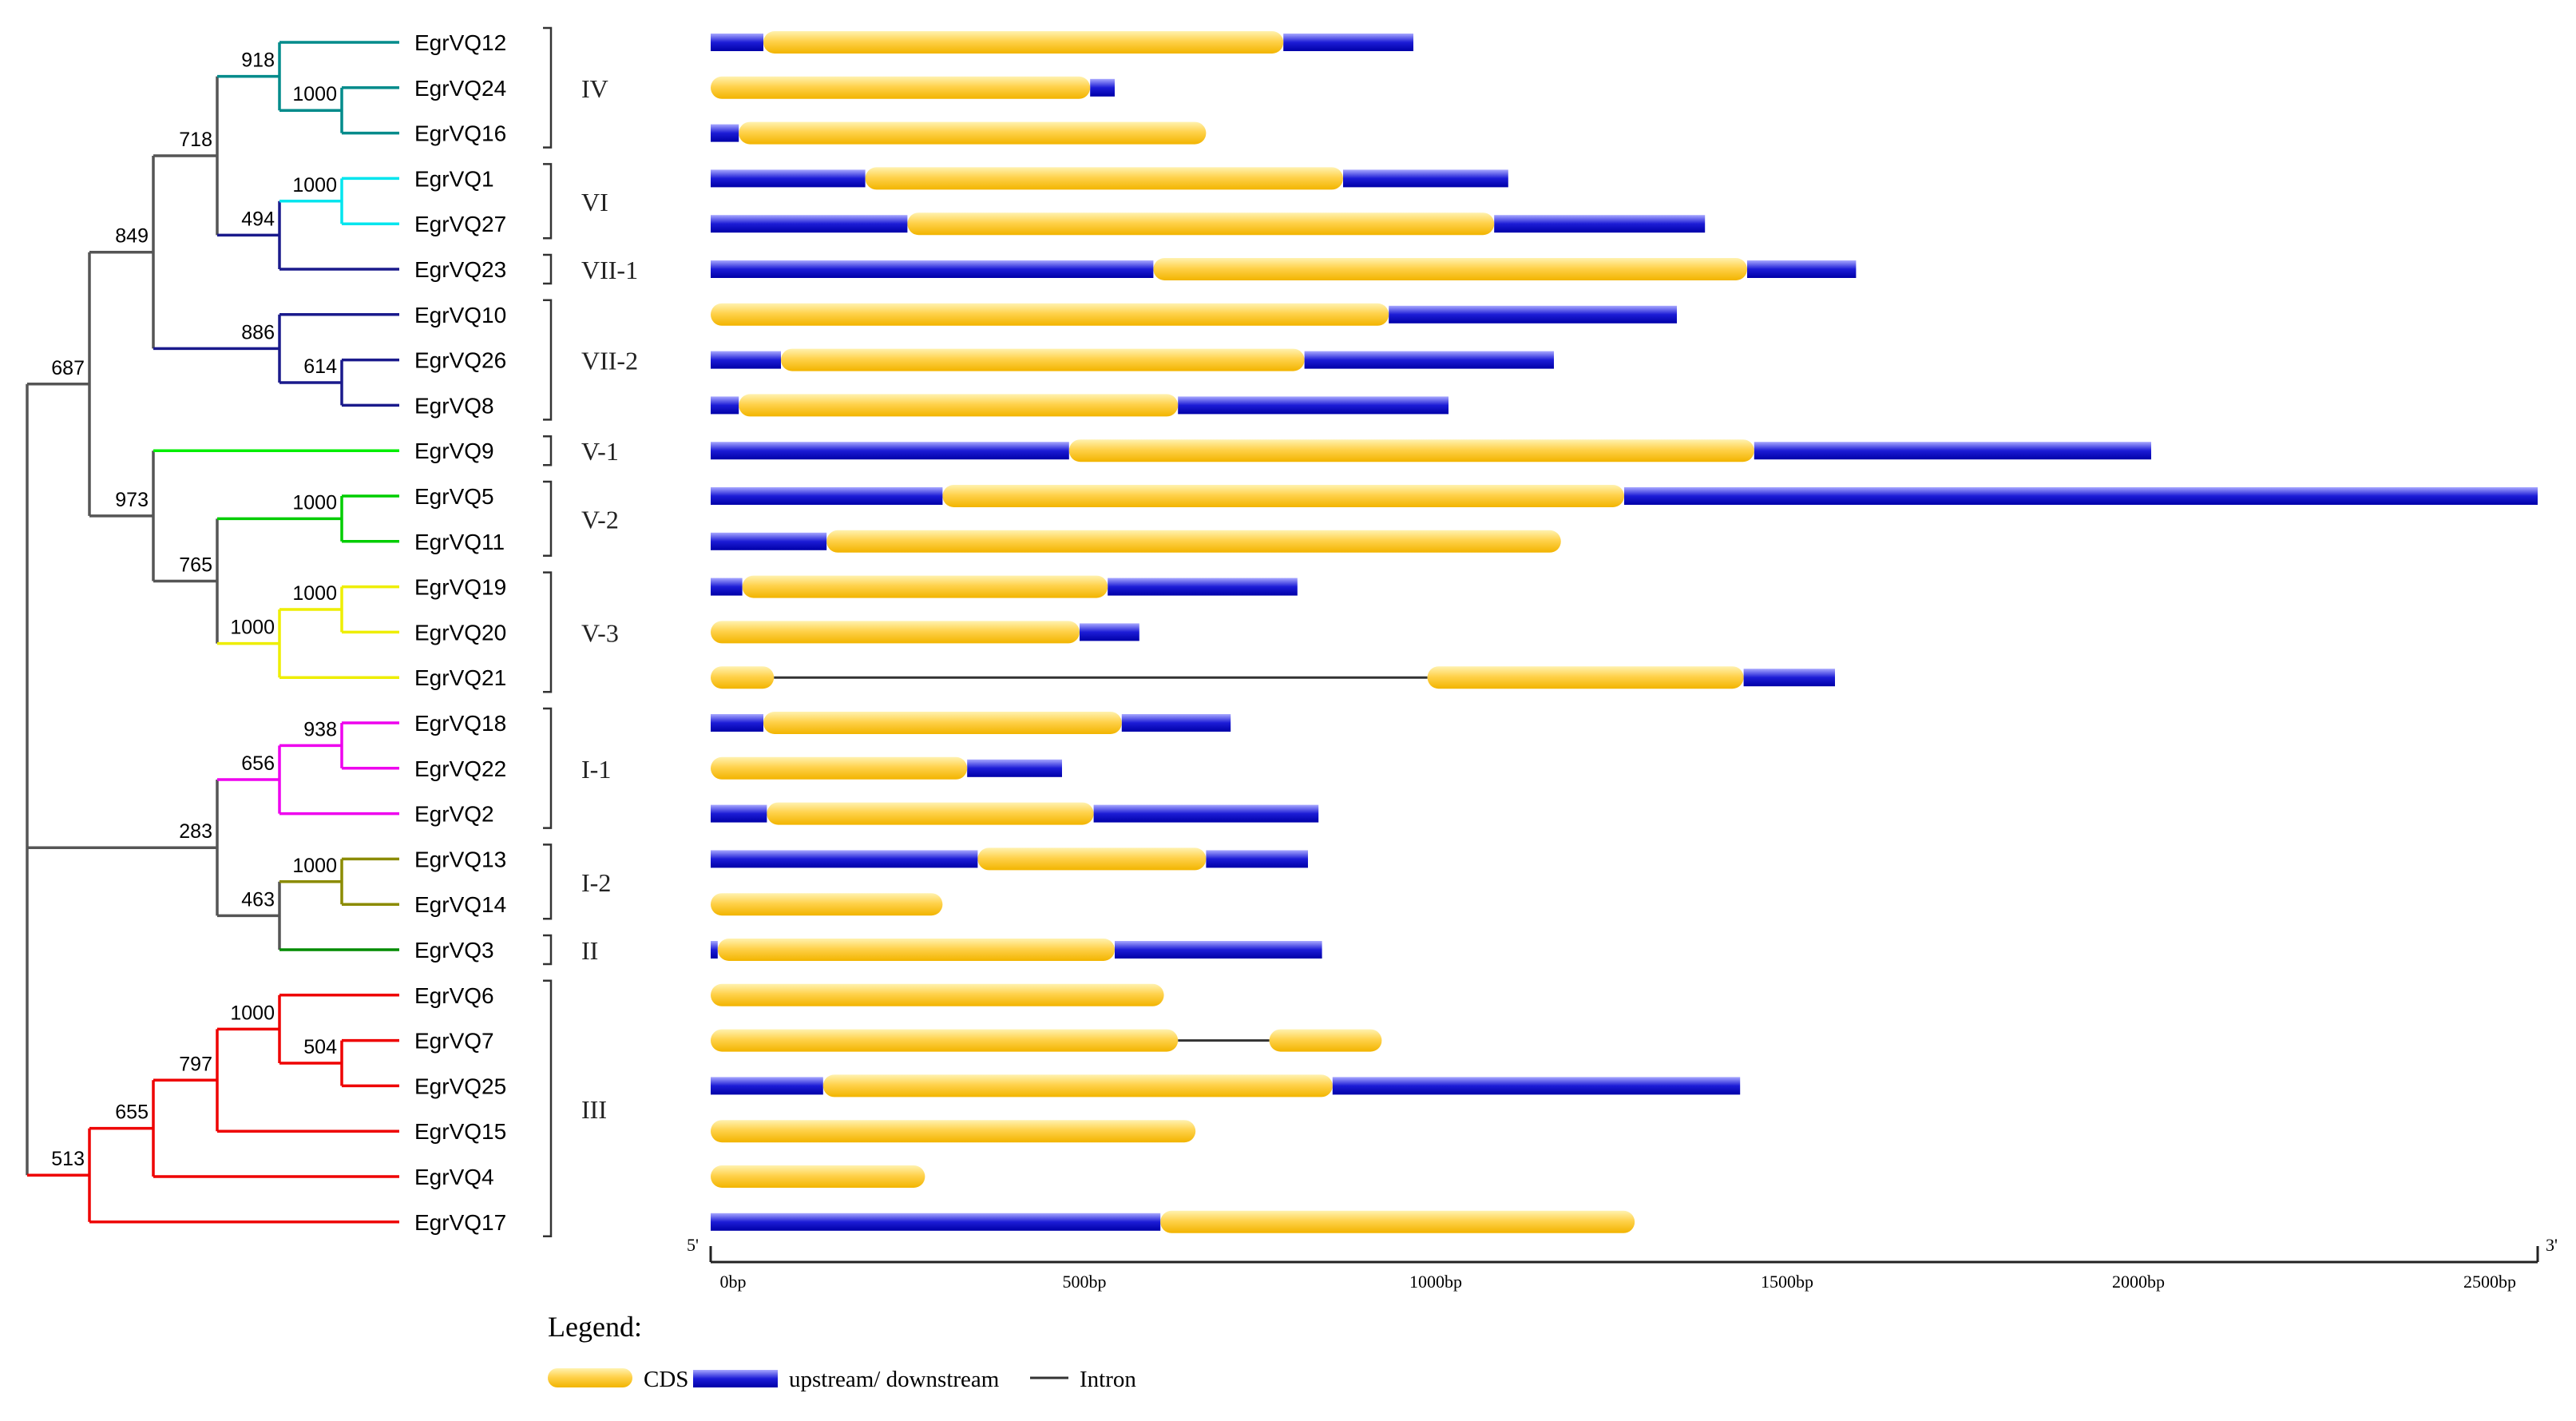 This screenshot has width=2576, height=1421. I want to click on gene-structure-egrvq12, so click(1062, 42).